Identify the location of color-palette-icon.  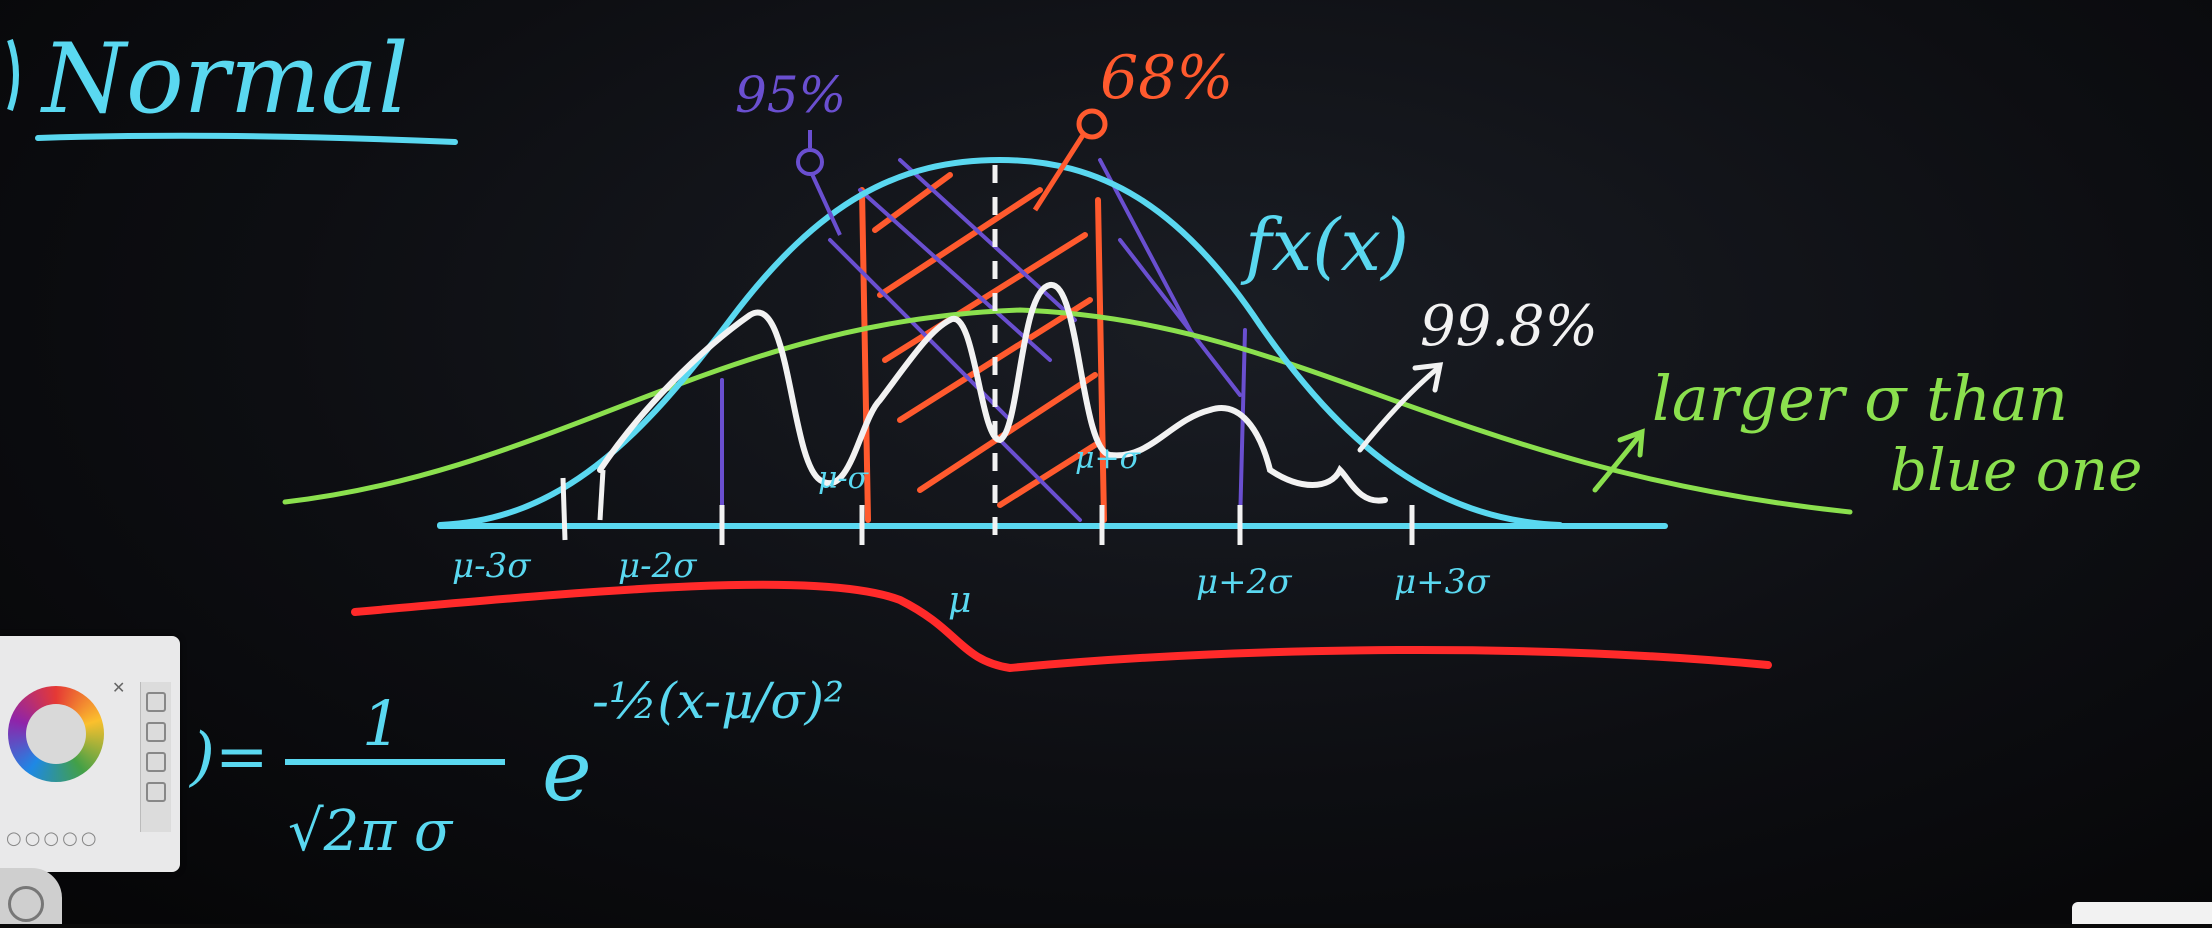
(56, 734).